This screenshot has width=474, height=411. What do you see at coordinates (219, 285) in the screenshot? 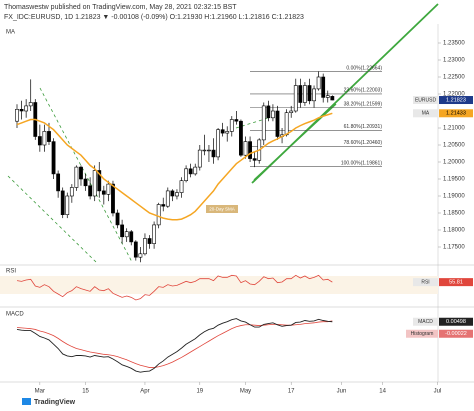
I see `rsi-band` at bounding box center [219, 285].